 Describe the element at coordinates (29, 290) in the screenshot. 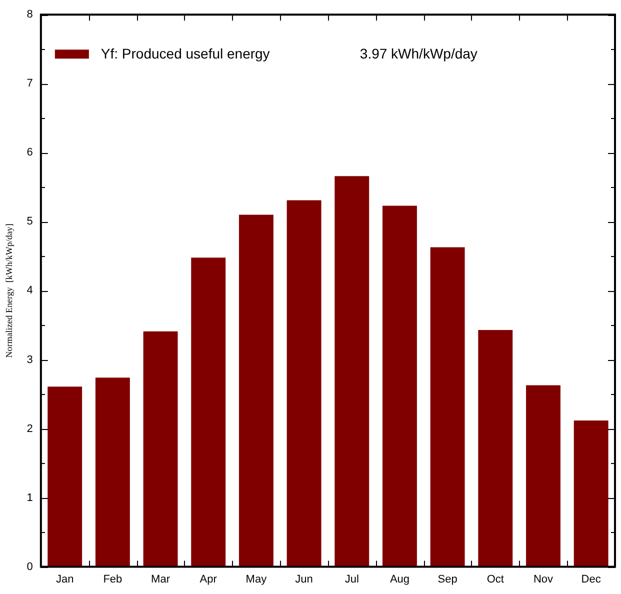

I see `y-tick-label: 4` at that location.